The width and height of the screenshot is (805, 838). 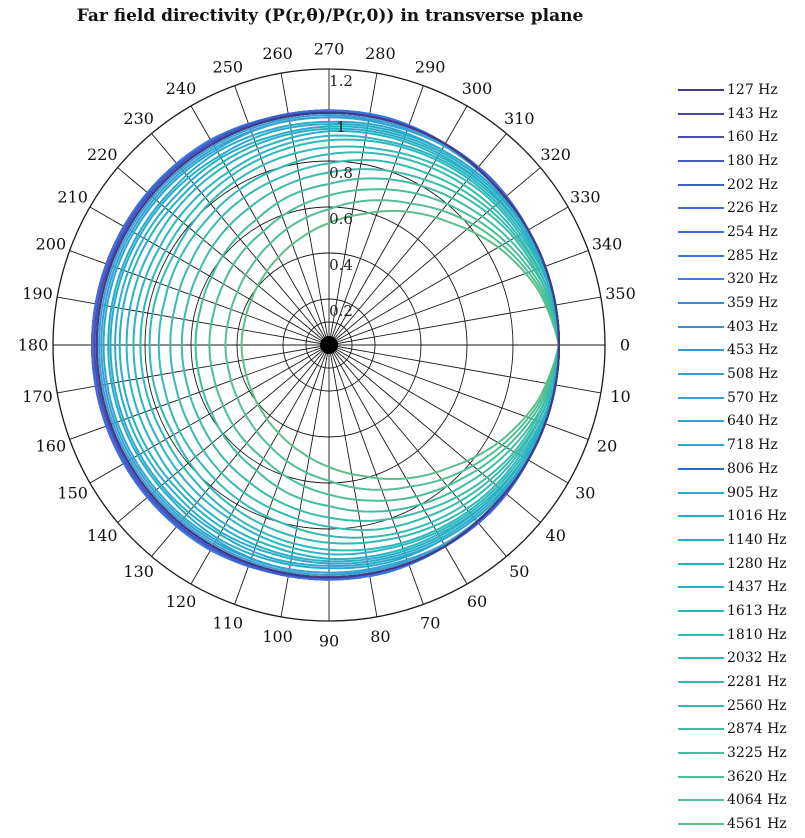 I want to click on r-tick-labels: 0.2 0.4 0.6 0.8 1 1.2, so click(x=341, y=196).